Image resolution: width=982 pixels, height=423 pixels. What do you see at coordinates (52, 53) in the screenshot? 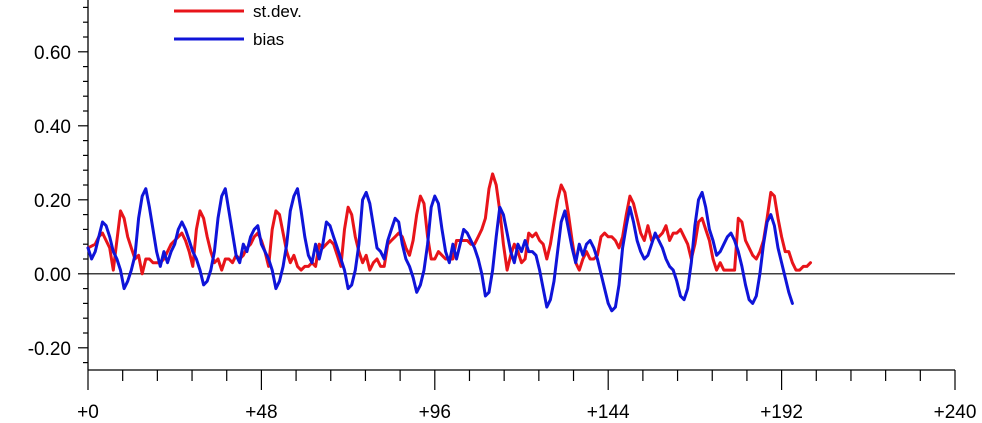
I see `y-tick-label: 0.60` at bounding box center [52, 53].